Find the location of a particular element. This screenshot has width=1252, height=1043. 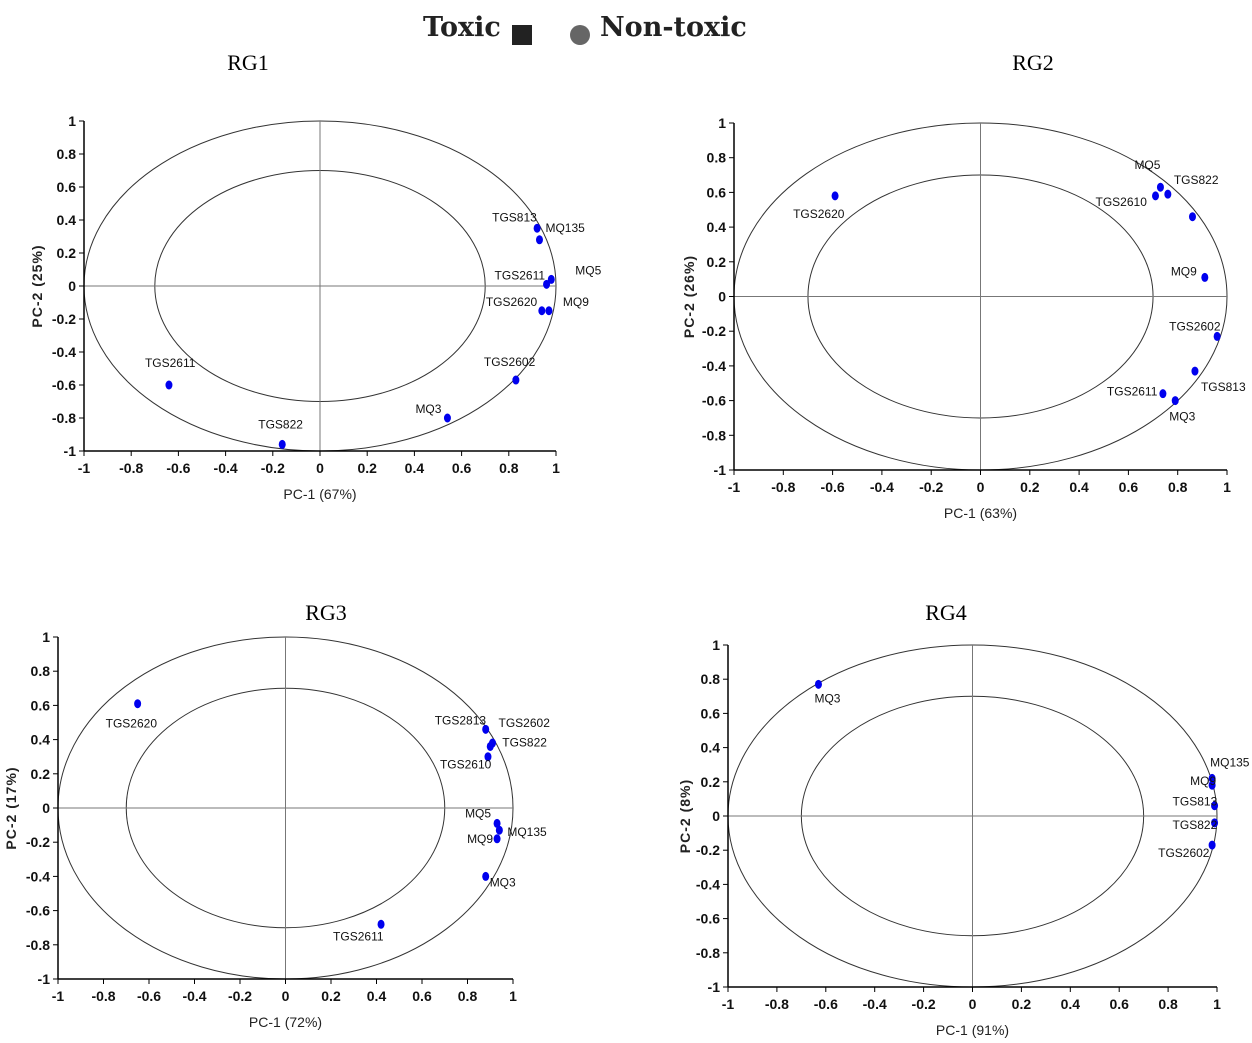

legend-toxic-label: Toxic is located at coordinates (462, 27).